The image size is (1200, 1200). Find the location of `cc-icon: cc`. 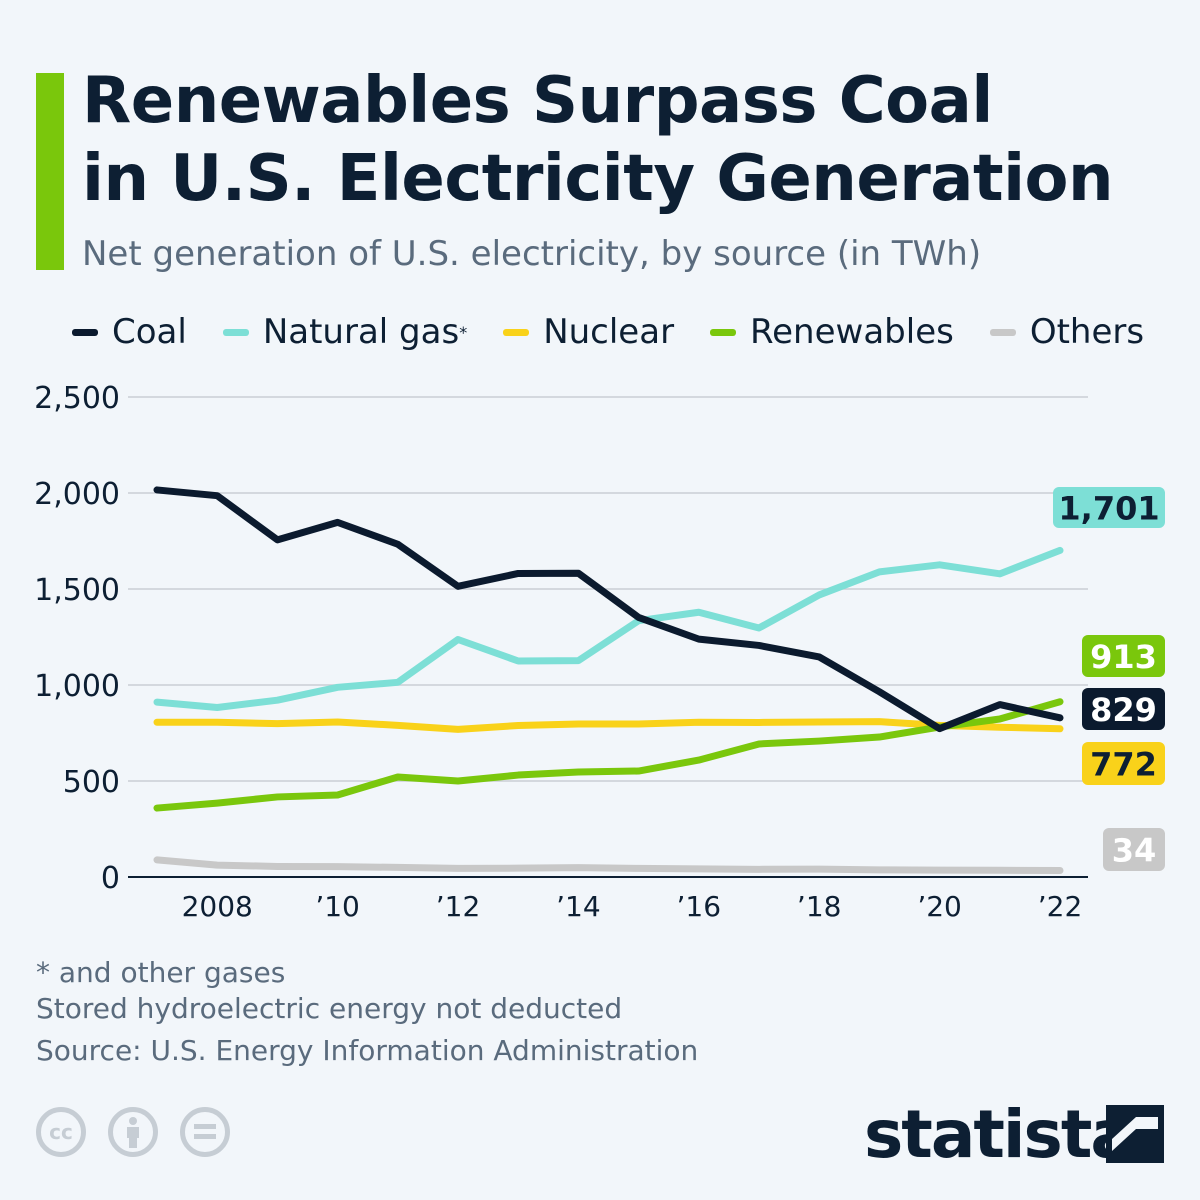

cc-icon: cc is located at coordinates (61, 1132).